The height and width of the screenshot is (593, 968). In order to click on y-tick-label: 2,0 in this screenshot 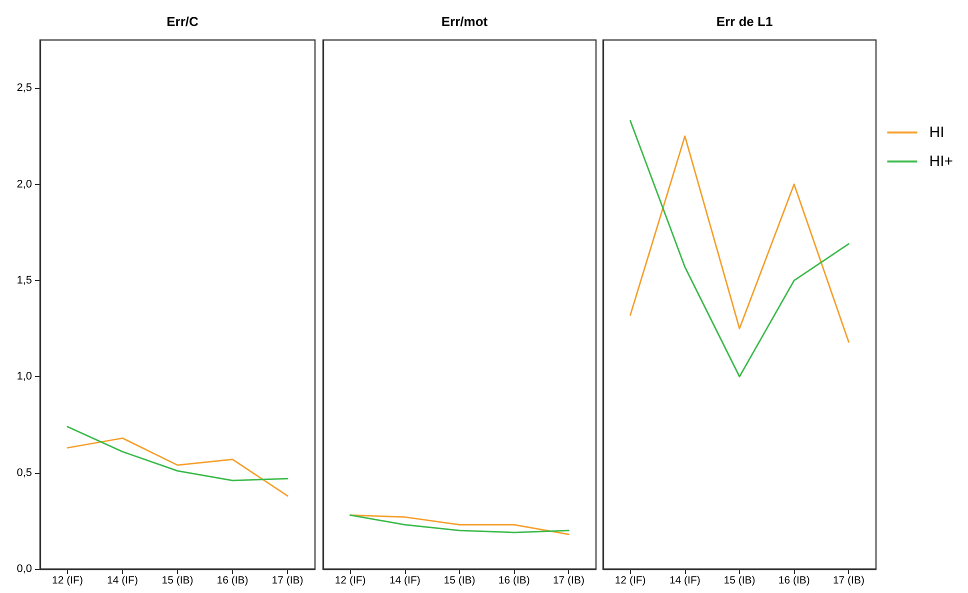, I will do `click(24, 184)`.